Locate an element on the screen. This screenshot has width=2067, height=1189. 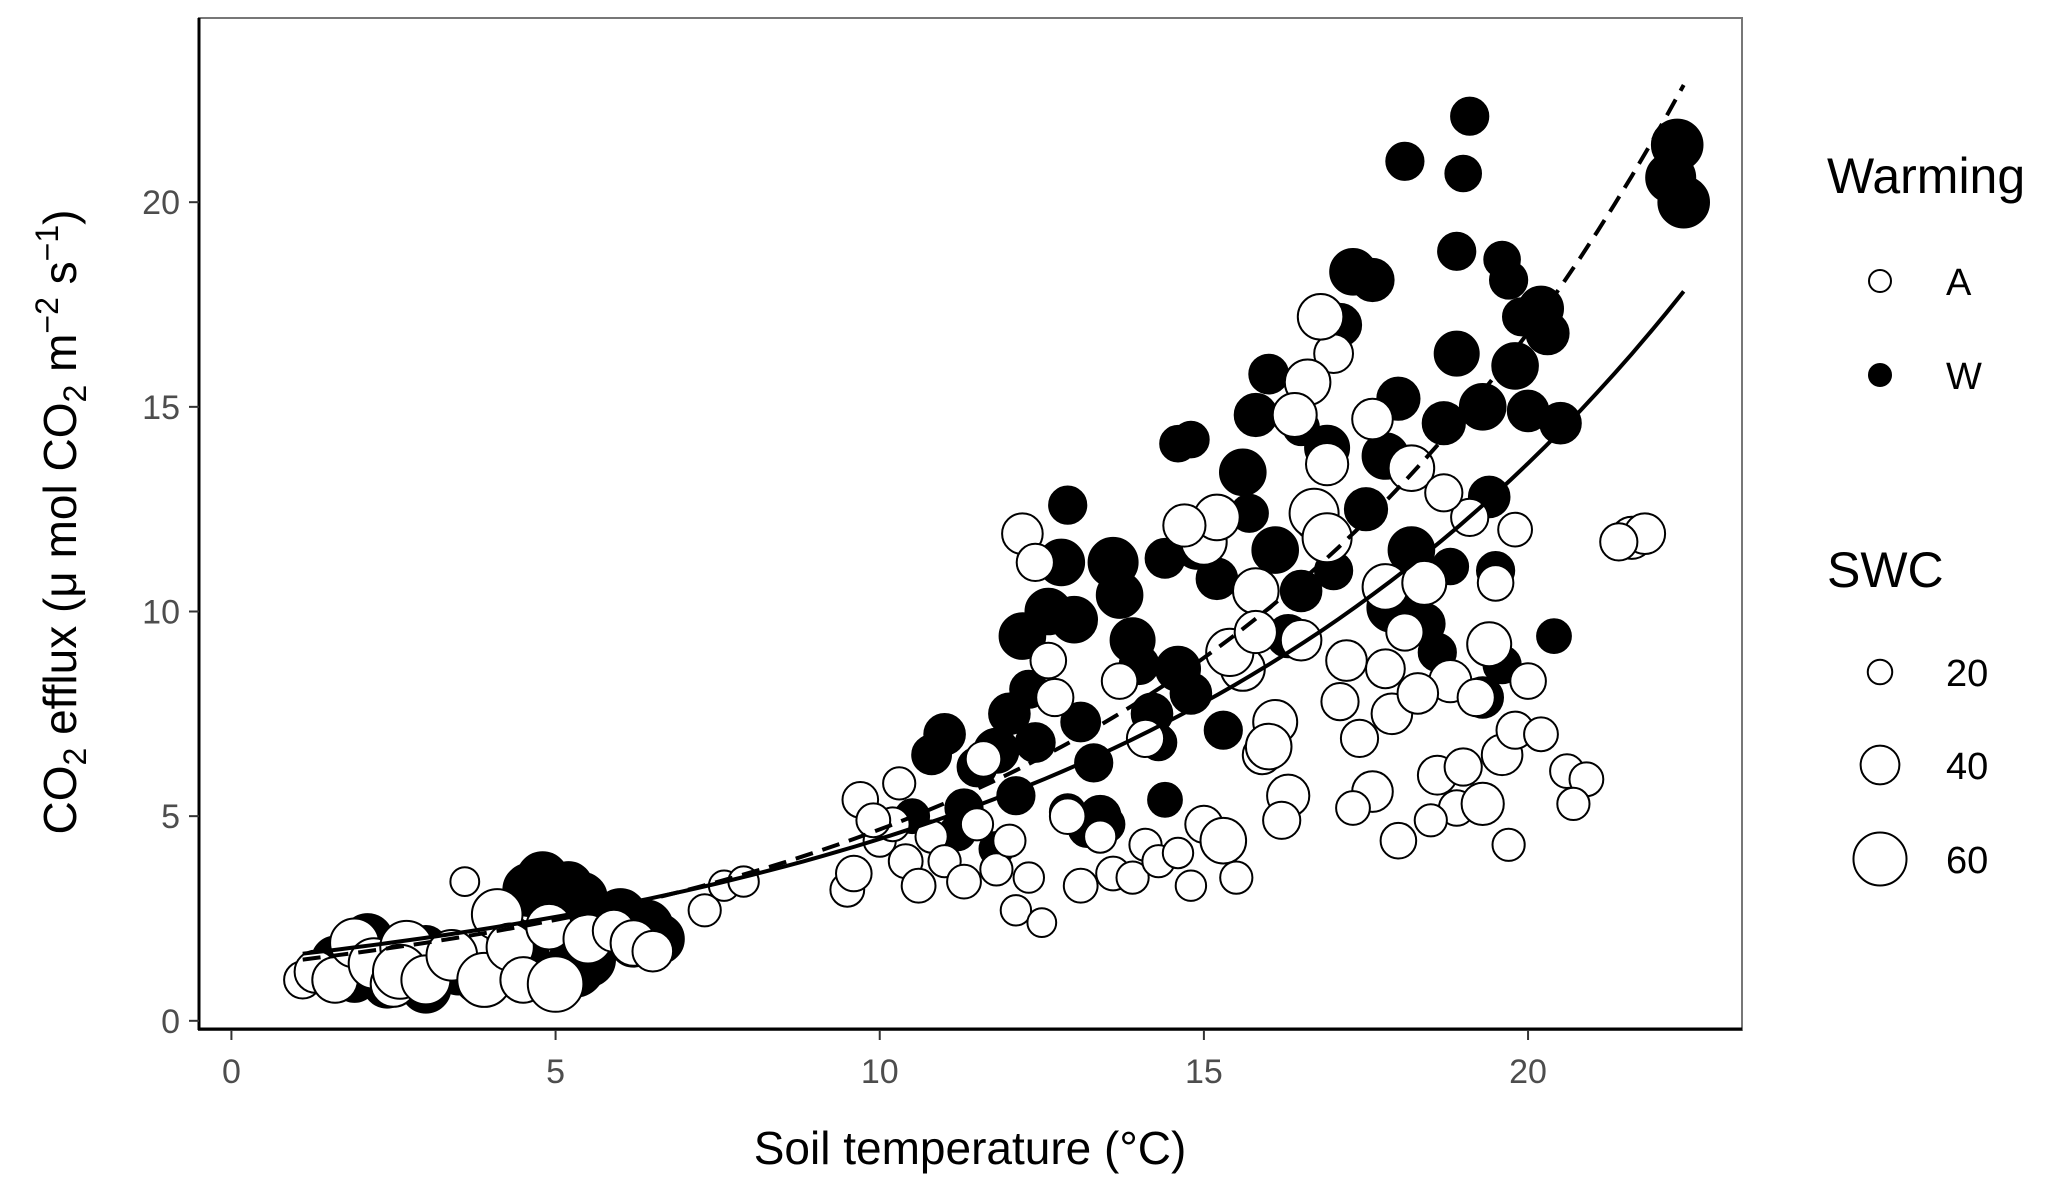
legend-swc-title: SWC is located at coordinates (1885, 570).